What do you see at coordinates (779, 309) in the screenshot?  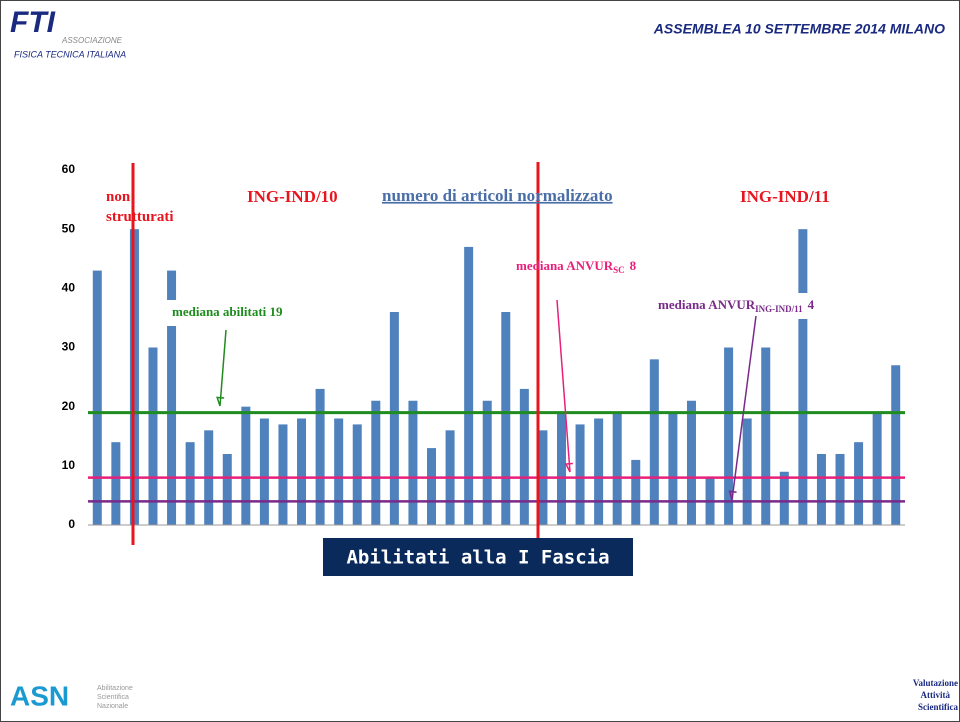 I see `annotation-sub: ING-IND/11` at bounding box center [779, 309].